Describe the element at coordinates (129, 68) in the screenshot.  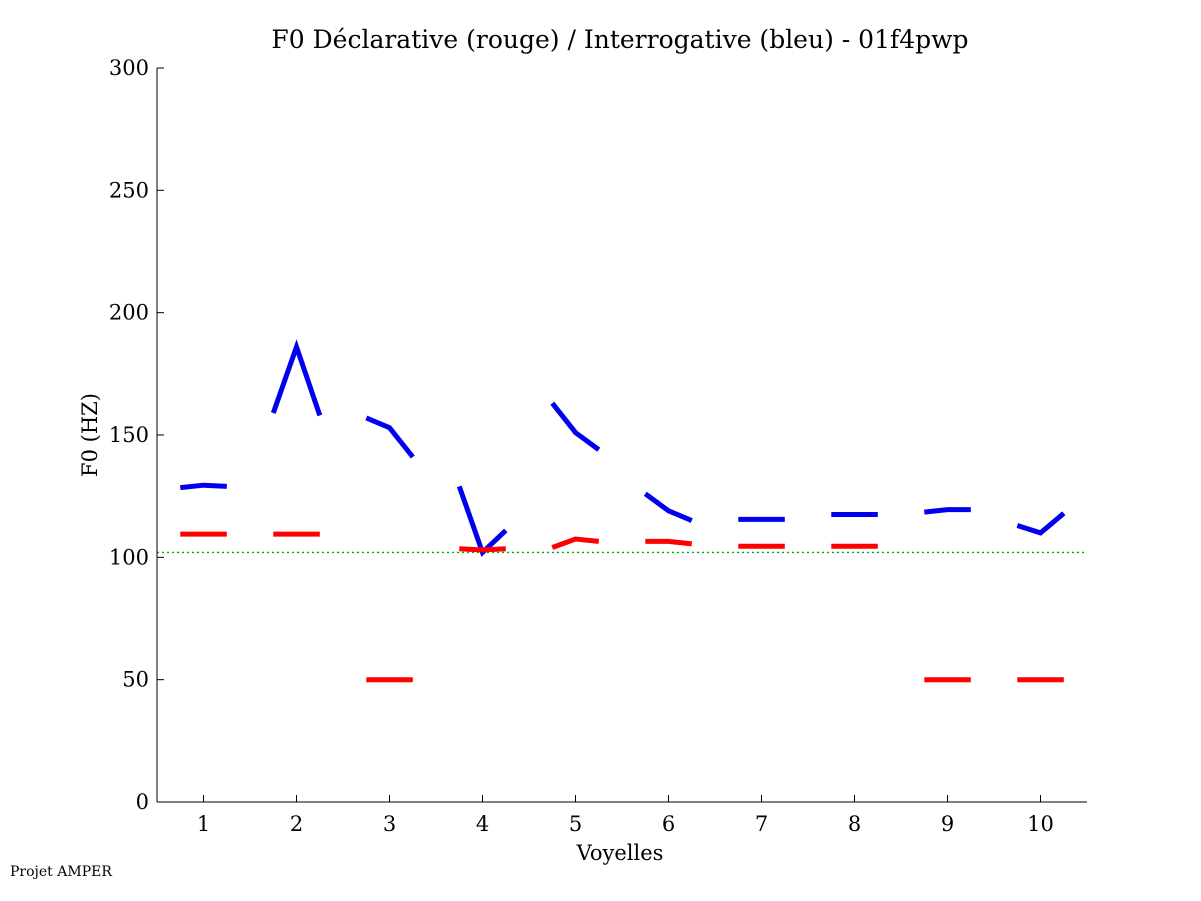
I see `y-tick-label: 300` at that location.